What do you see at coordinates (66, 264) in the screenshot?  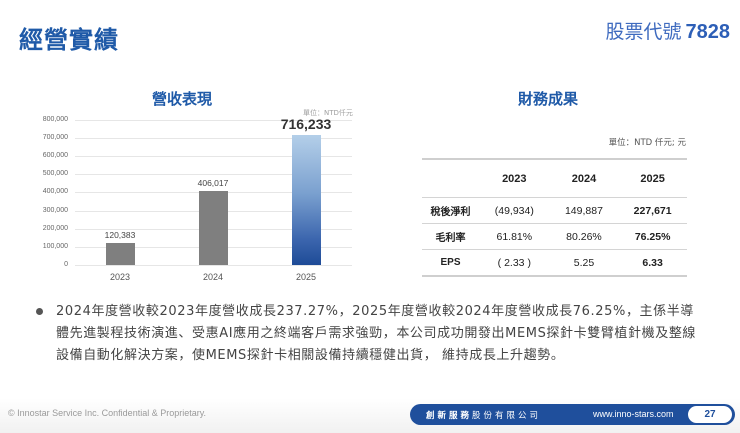 I see `y-tick: 0` at bounding box center [66, 264].